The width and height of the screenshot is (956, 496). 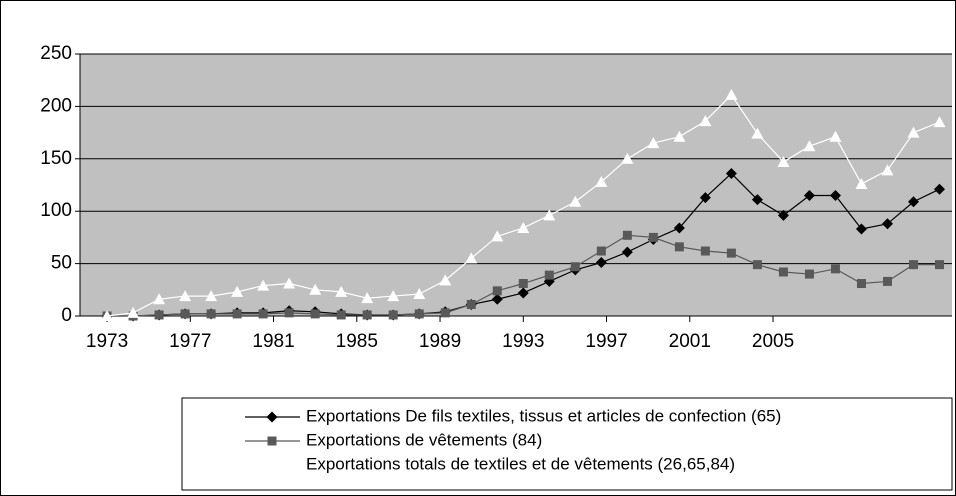 I want to click on x-tick-label: 1981, so click(x=273, y=341).